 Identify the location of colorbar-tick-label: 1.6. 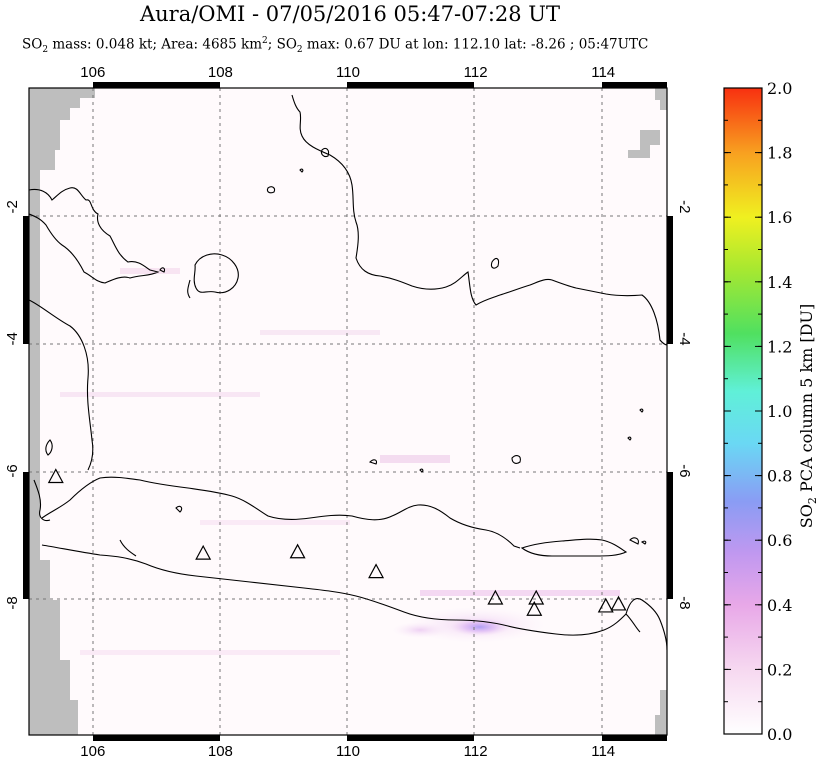
(779, 217).